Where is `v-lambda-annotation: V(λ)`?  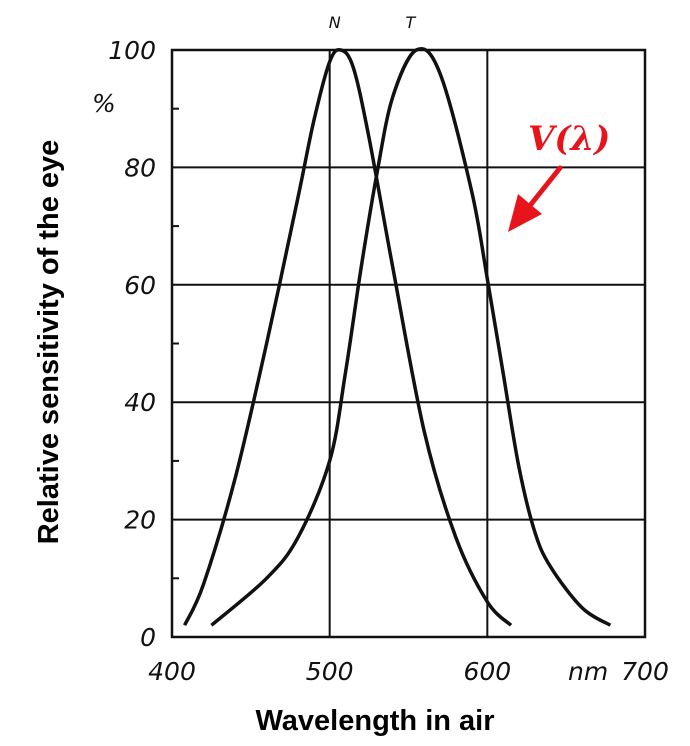 v-lambda-annotation: V(λ) is located at coordinates (559, 175).